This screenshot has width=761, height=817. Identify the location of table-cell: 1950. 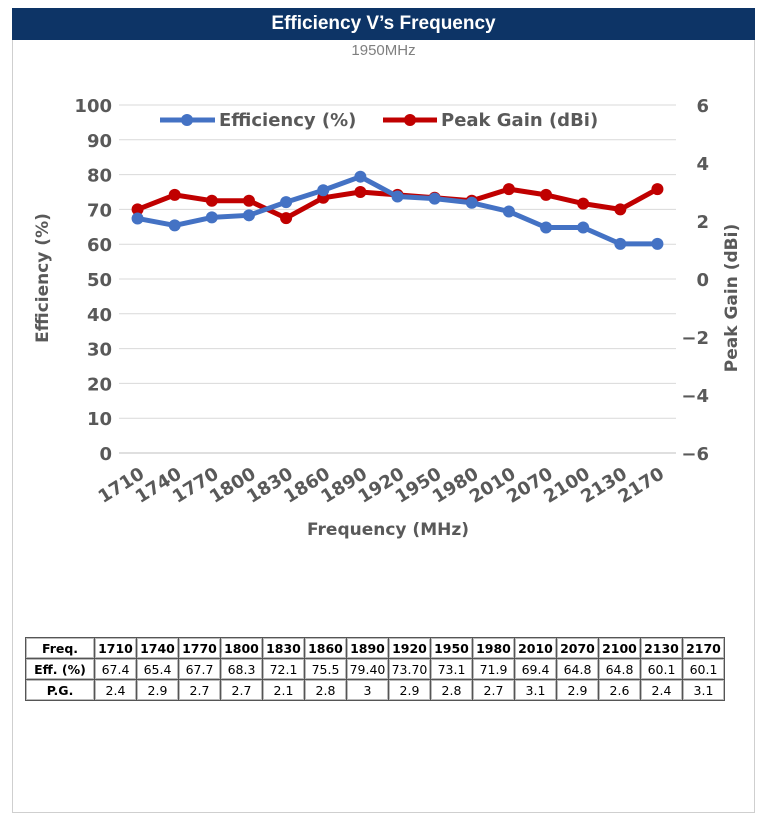
(451, 648).